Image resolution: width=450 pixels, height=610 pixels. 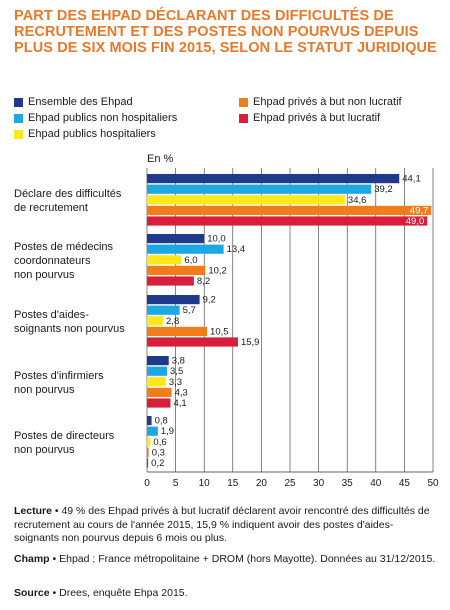 What do you see at coordinates (176, 371) in the screenshot?
I see `data-label: 3,5` at bounding box center [176, 371].